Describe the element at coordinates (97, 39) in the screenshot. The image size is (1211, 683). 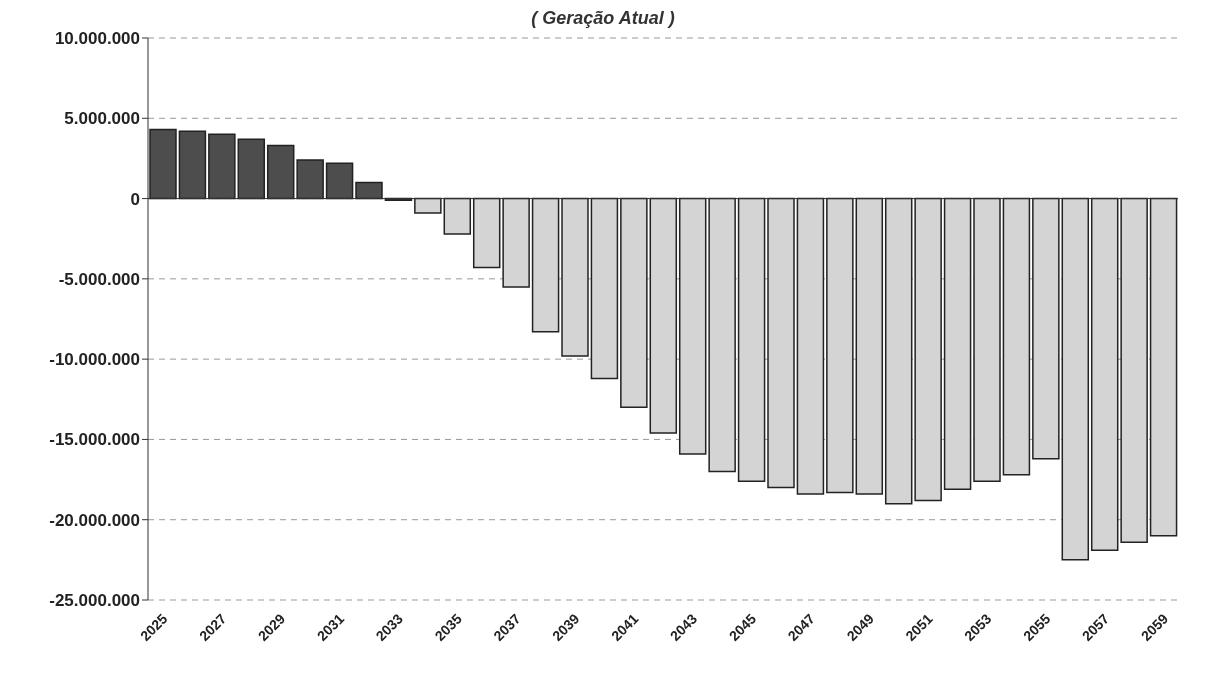
I see `y-tick-label: 10.000.000` at that location.